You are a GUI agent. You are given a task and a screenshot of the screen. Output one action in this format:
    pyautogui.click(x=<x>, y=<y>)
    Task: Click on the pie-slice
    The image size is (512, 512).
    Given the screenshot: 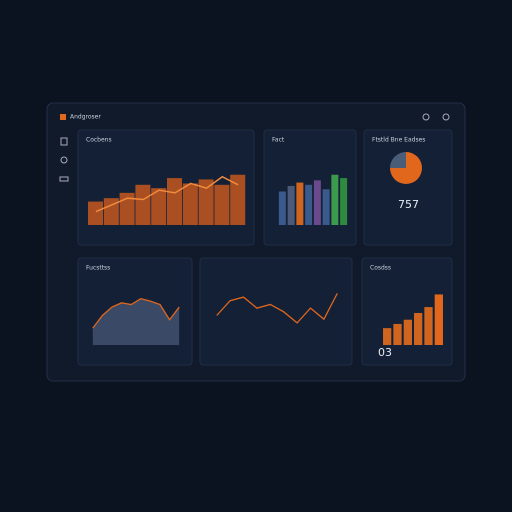 What is the action you would take?
    pyautogui.click(x=398, y=160)
    